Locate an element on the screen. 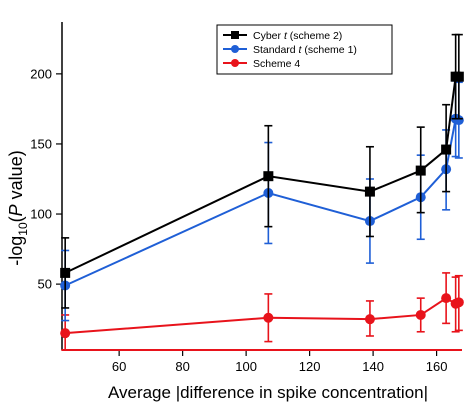  x-tick-label: 120 is located at coordinates (310, 366).